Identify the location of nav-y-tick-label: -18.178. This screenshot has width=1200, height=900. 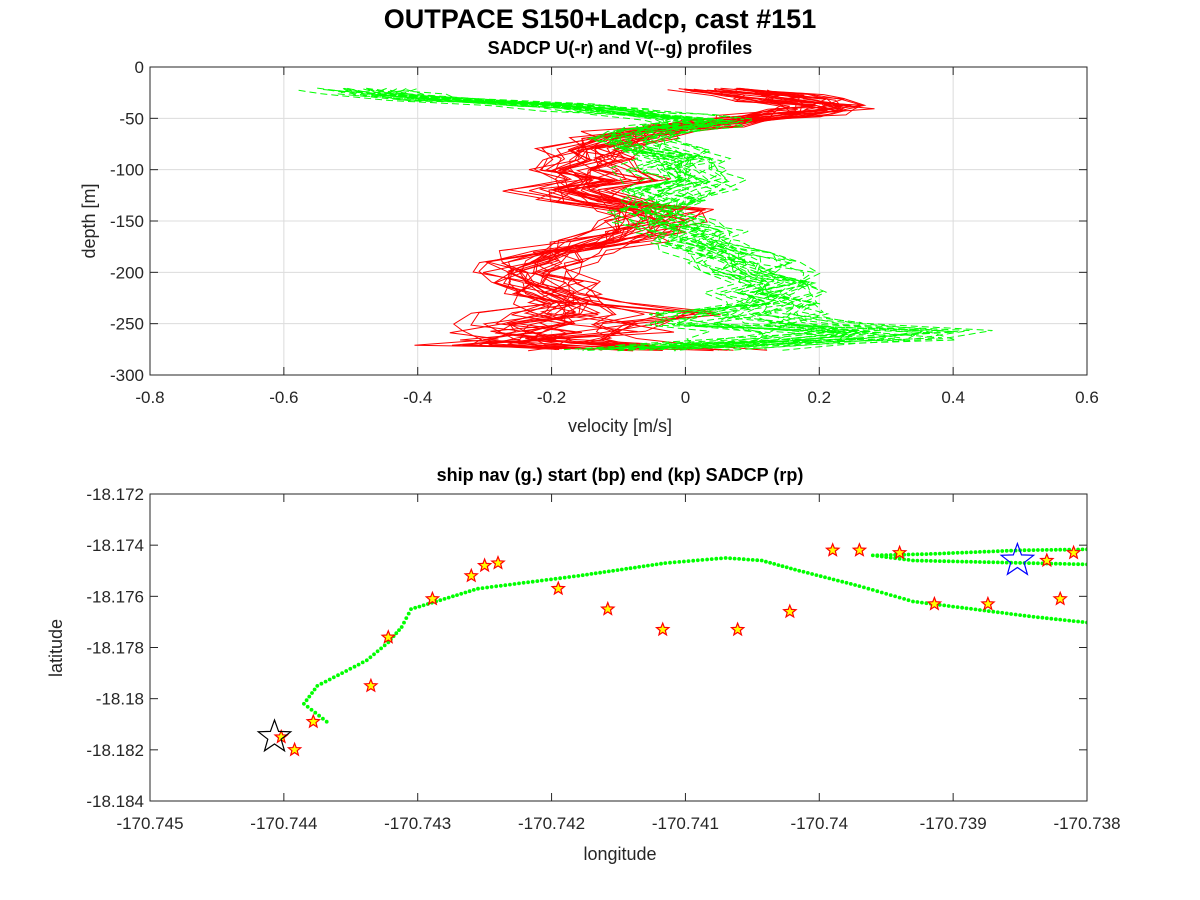
(115, 648).